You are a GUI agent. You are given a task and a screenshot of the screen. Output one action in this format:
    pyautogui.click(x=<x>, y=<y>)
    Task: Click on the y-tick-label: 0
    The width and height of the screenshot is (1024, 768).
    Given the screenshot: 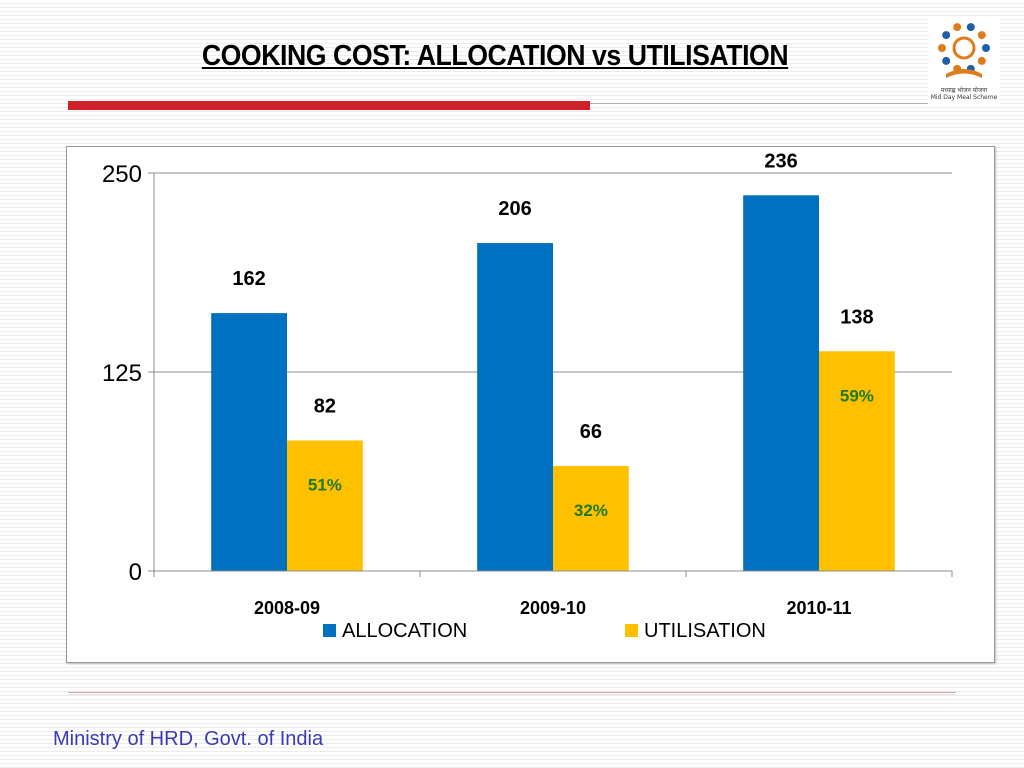 What is the action you would take?
    pyautogui.click(x=135, y=572)
    